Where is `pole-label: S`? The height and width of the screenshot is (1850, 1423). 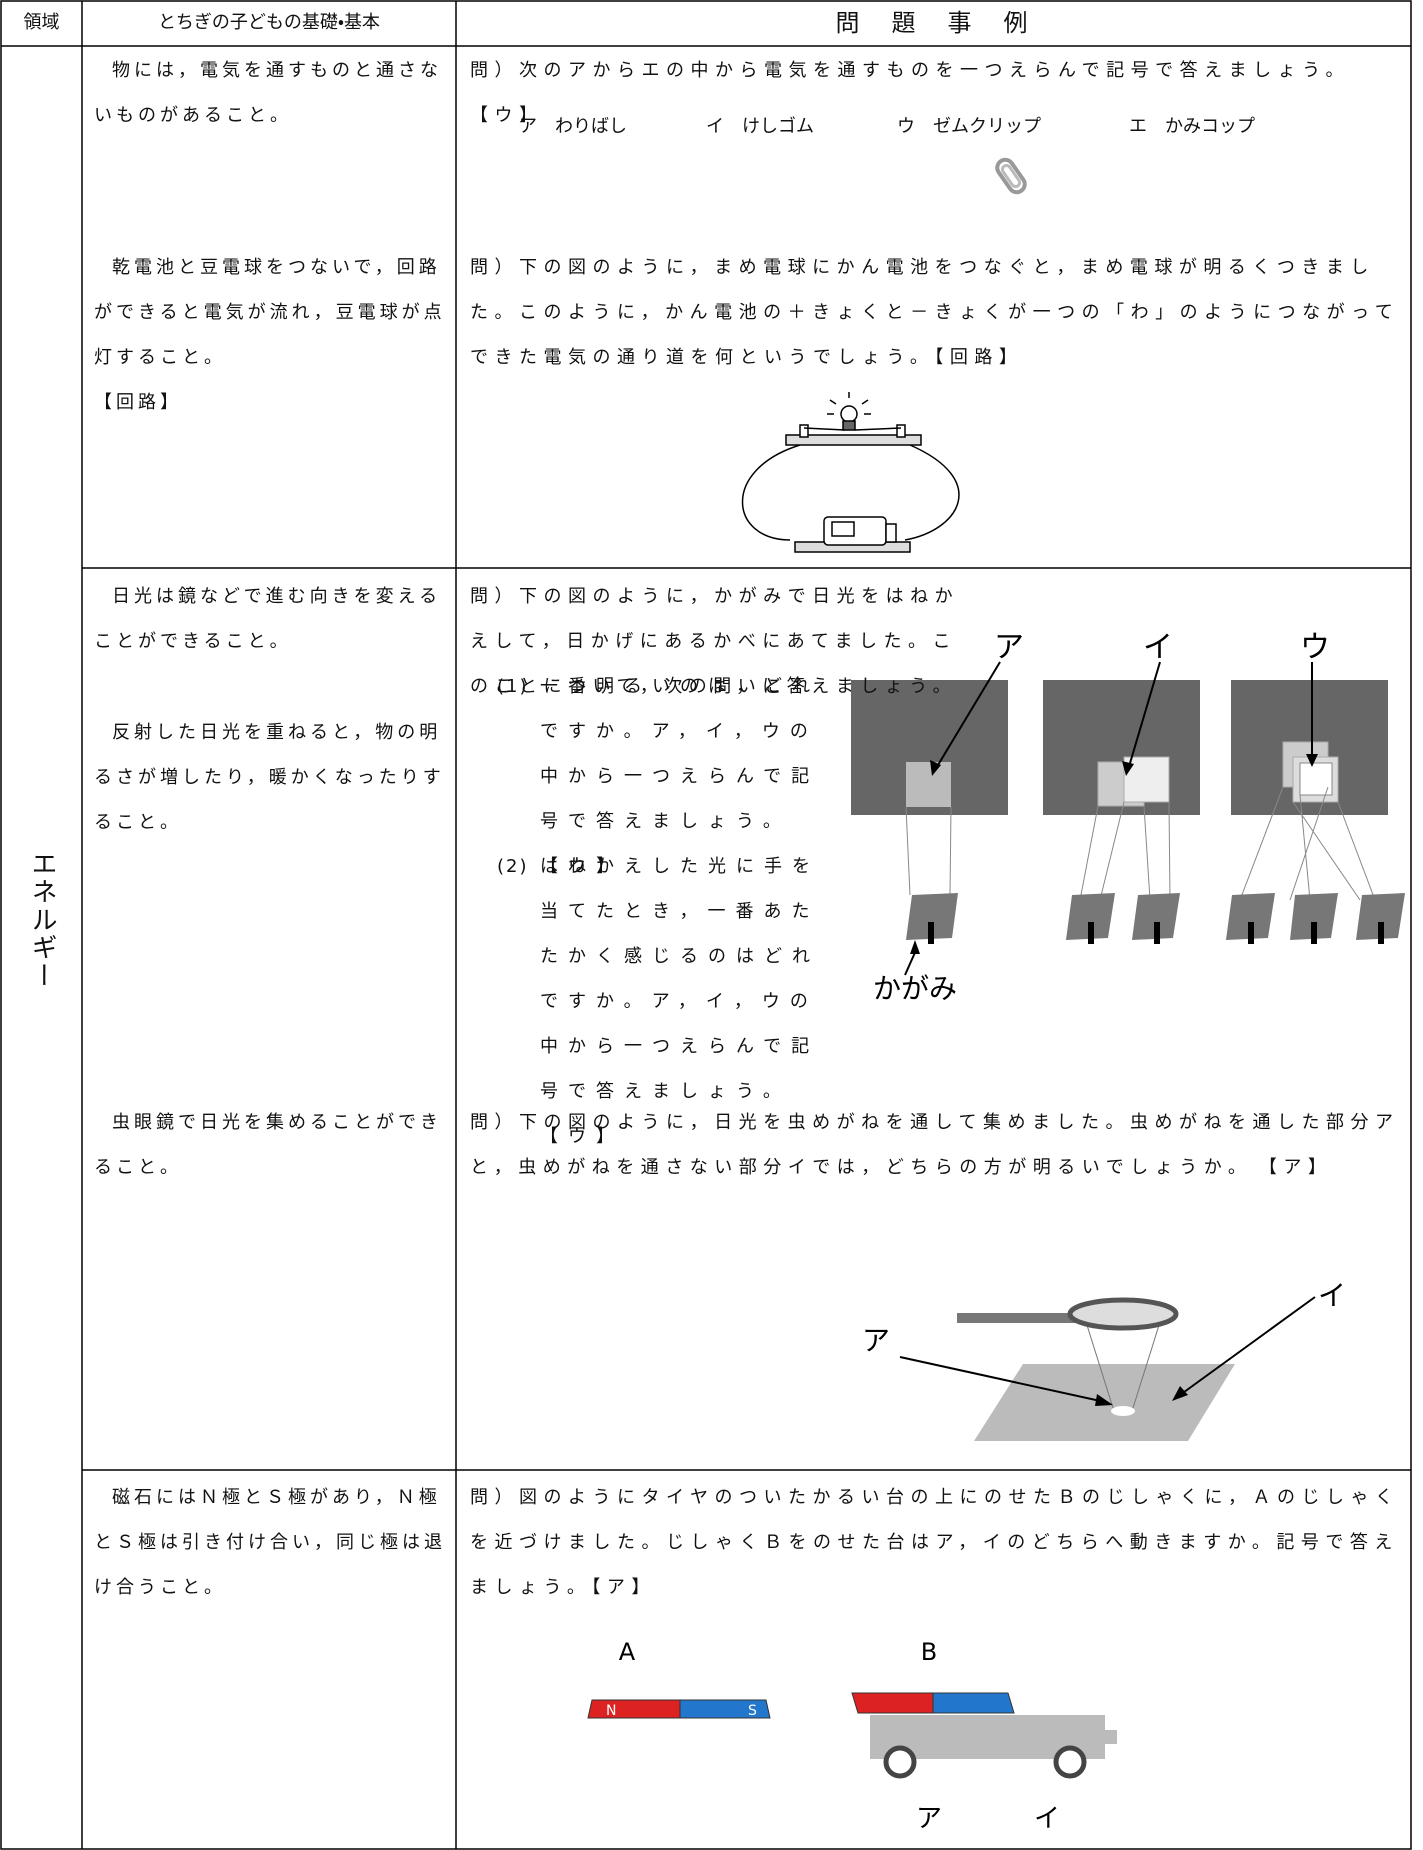 pole-label: S is located at coordinates (752, 1711).